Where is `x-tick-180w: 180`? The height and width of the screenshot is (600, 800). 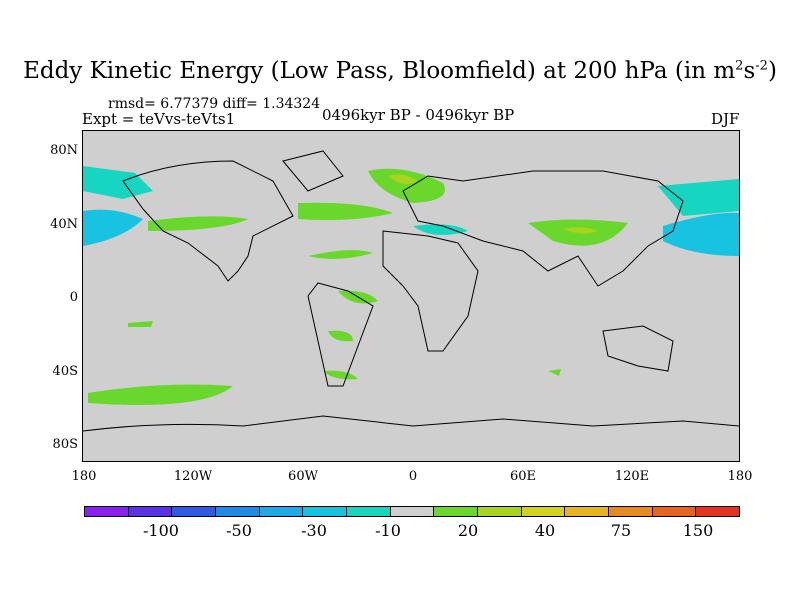 x-tick-180w: 180 is located at coordinates (84, 476).